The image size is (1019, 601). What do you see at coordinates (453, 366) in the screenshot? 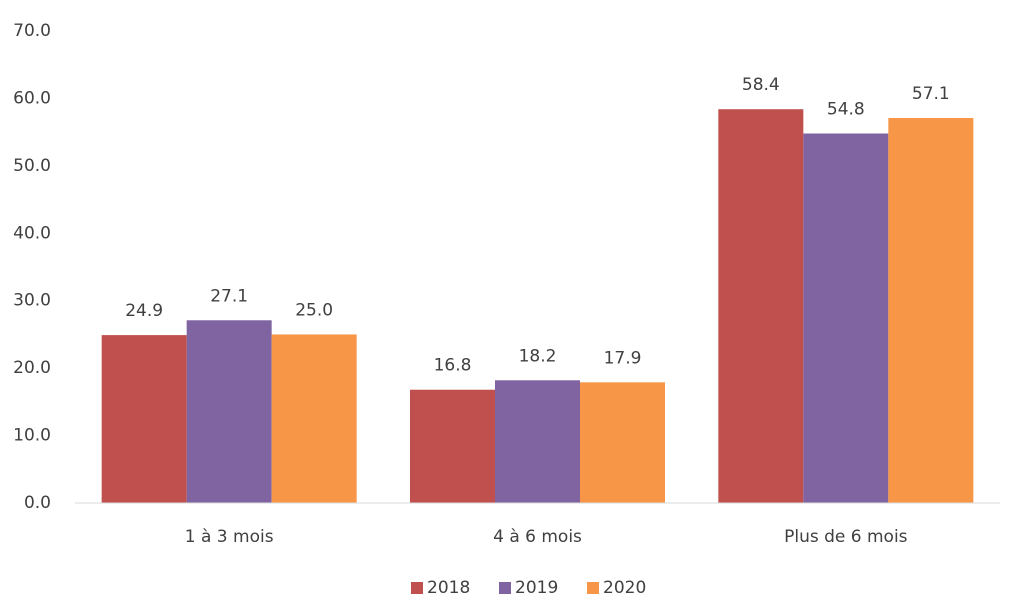
I see `value-label: 16.8` at bounding box center [453, 366].